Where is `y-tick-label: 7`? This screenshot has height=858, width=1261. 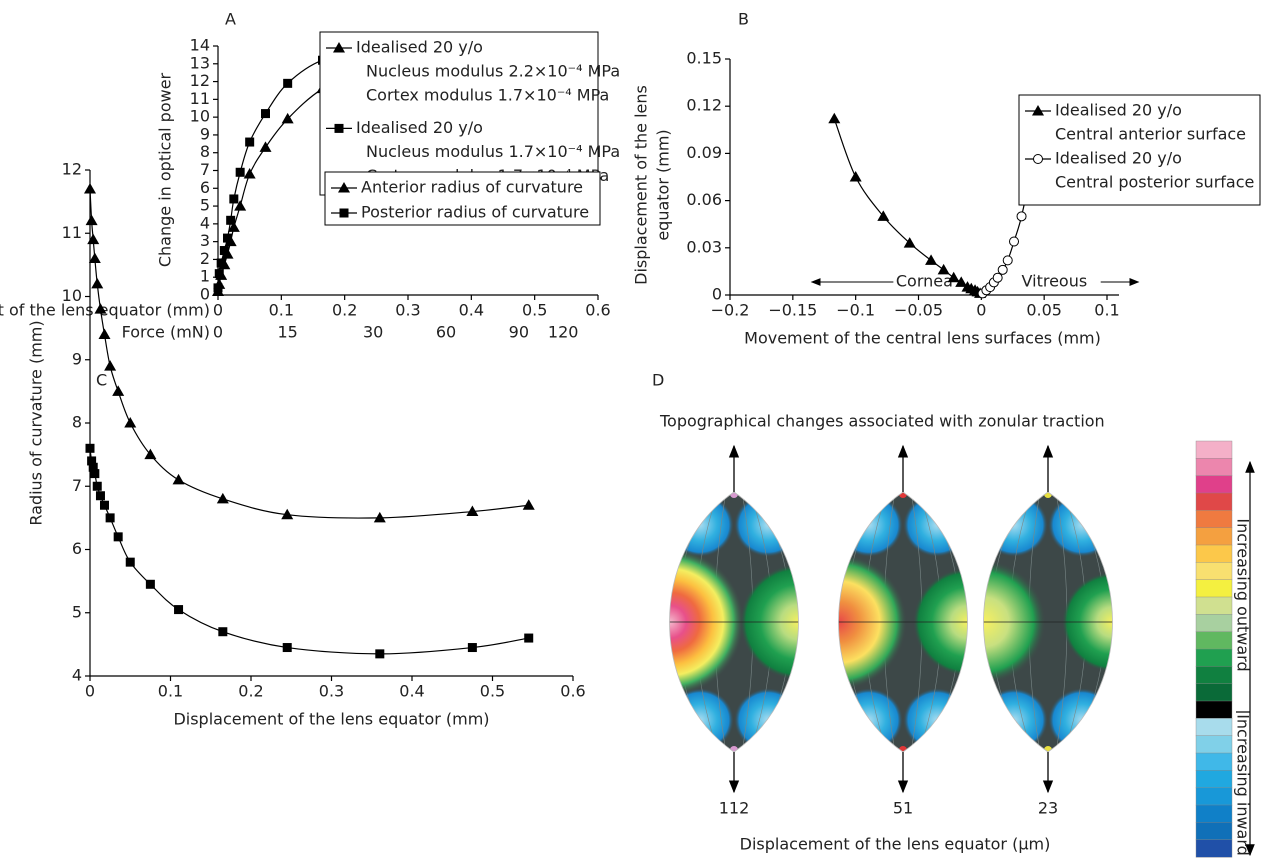 y-tick-label: 7 is located at coordinates (205, 169).